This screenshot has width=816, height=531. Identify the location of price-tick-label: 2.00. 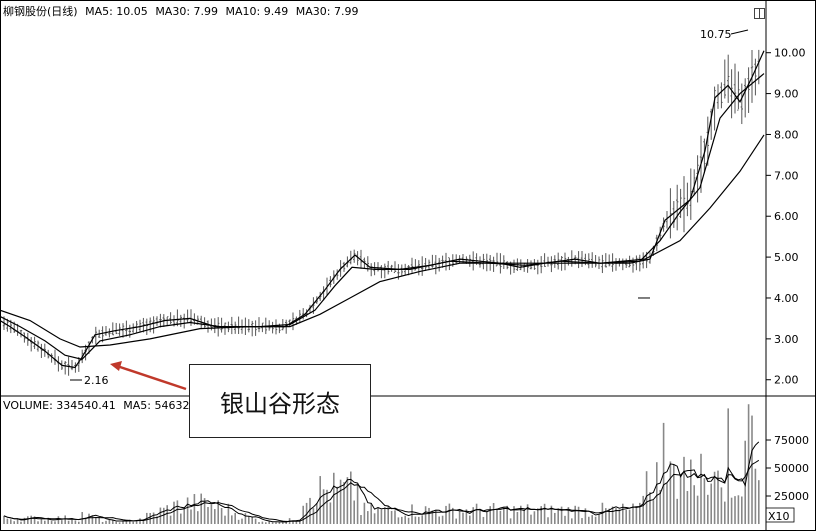
(786, 380).